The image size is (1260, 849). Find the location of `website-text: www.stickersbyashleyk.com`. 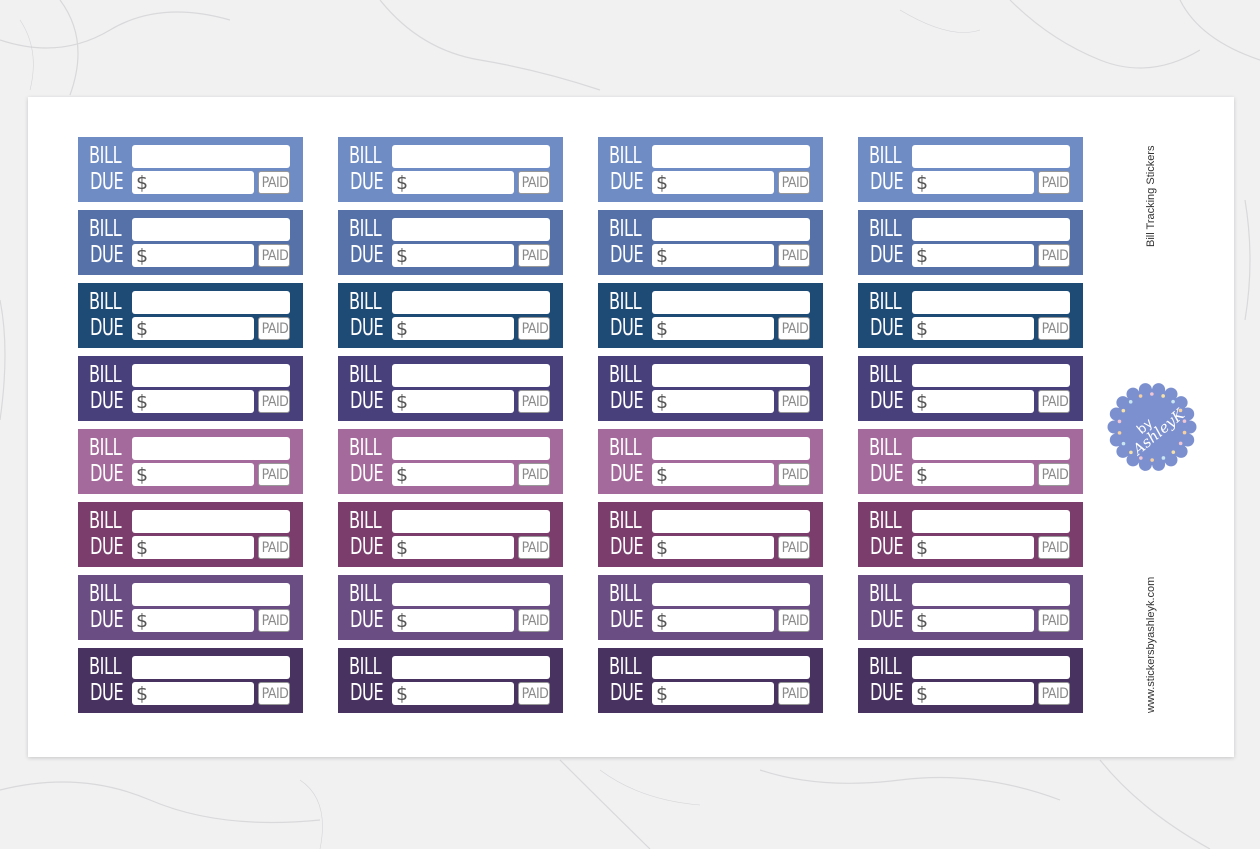

website-text: www.stickersbyashleyk.com is located at coordinates (1151, 644).